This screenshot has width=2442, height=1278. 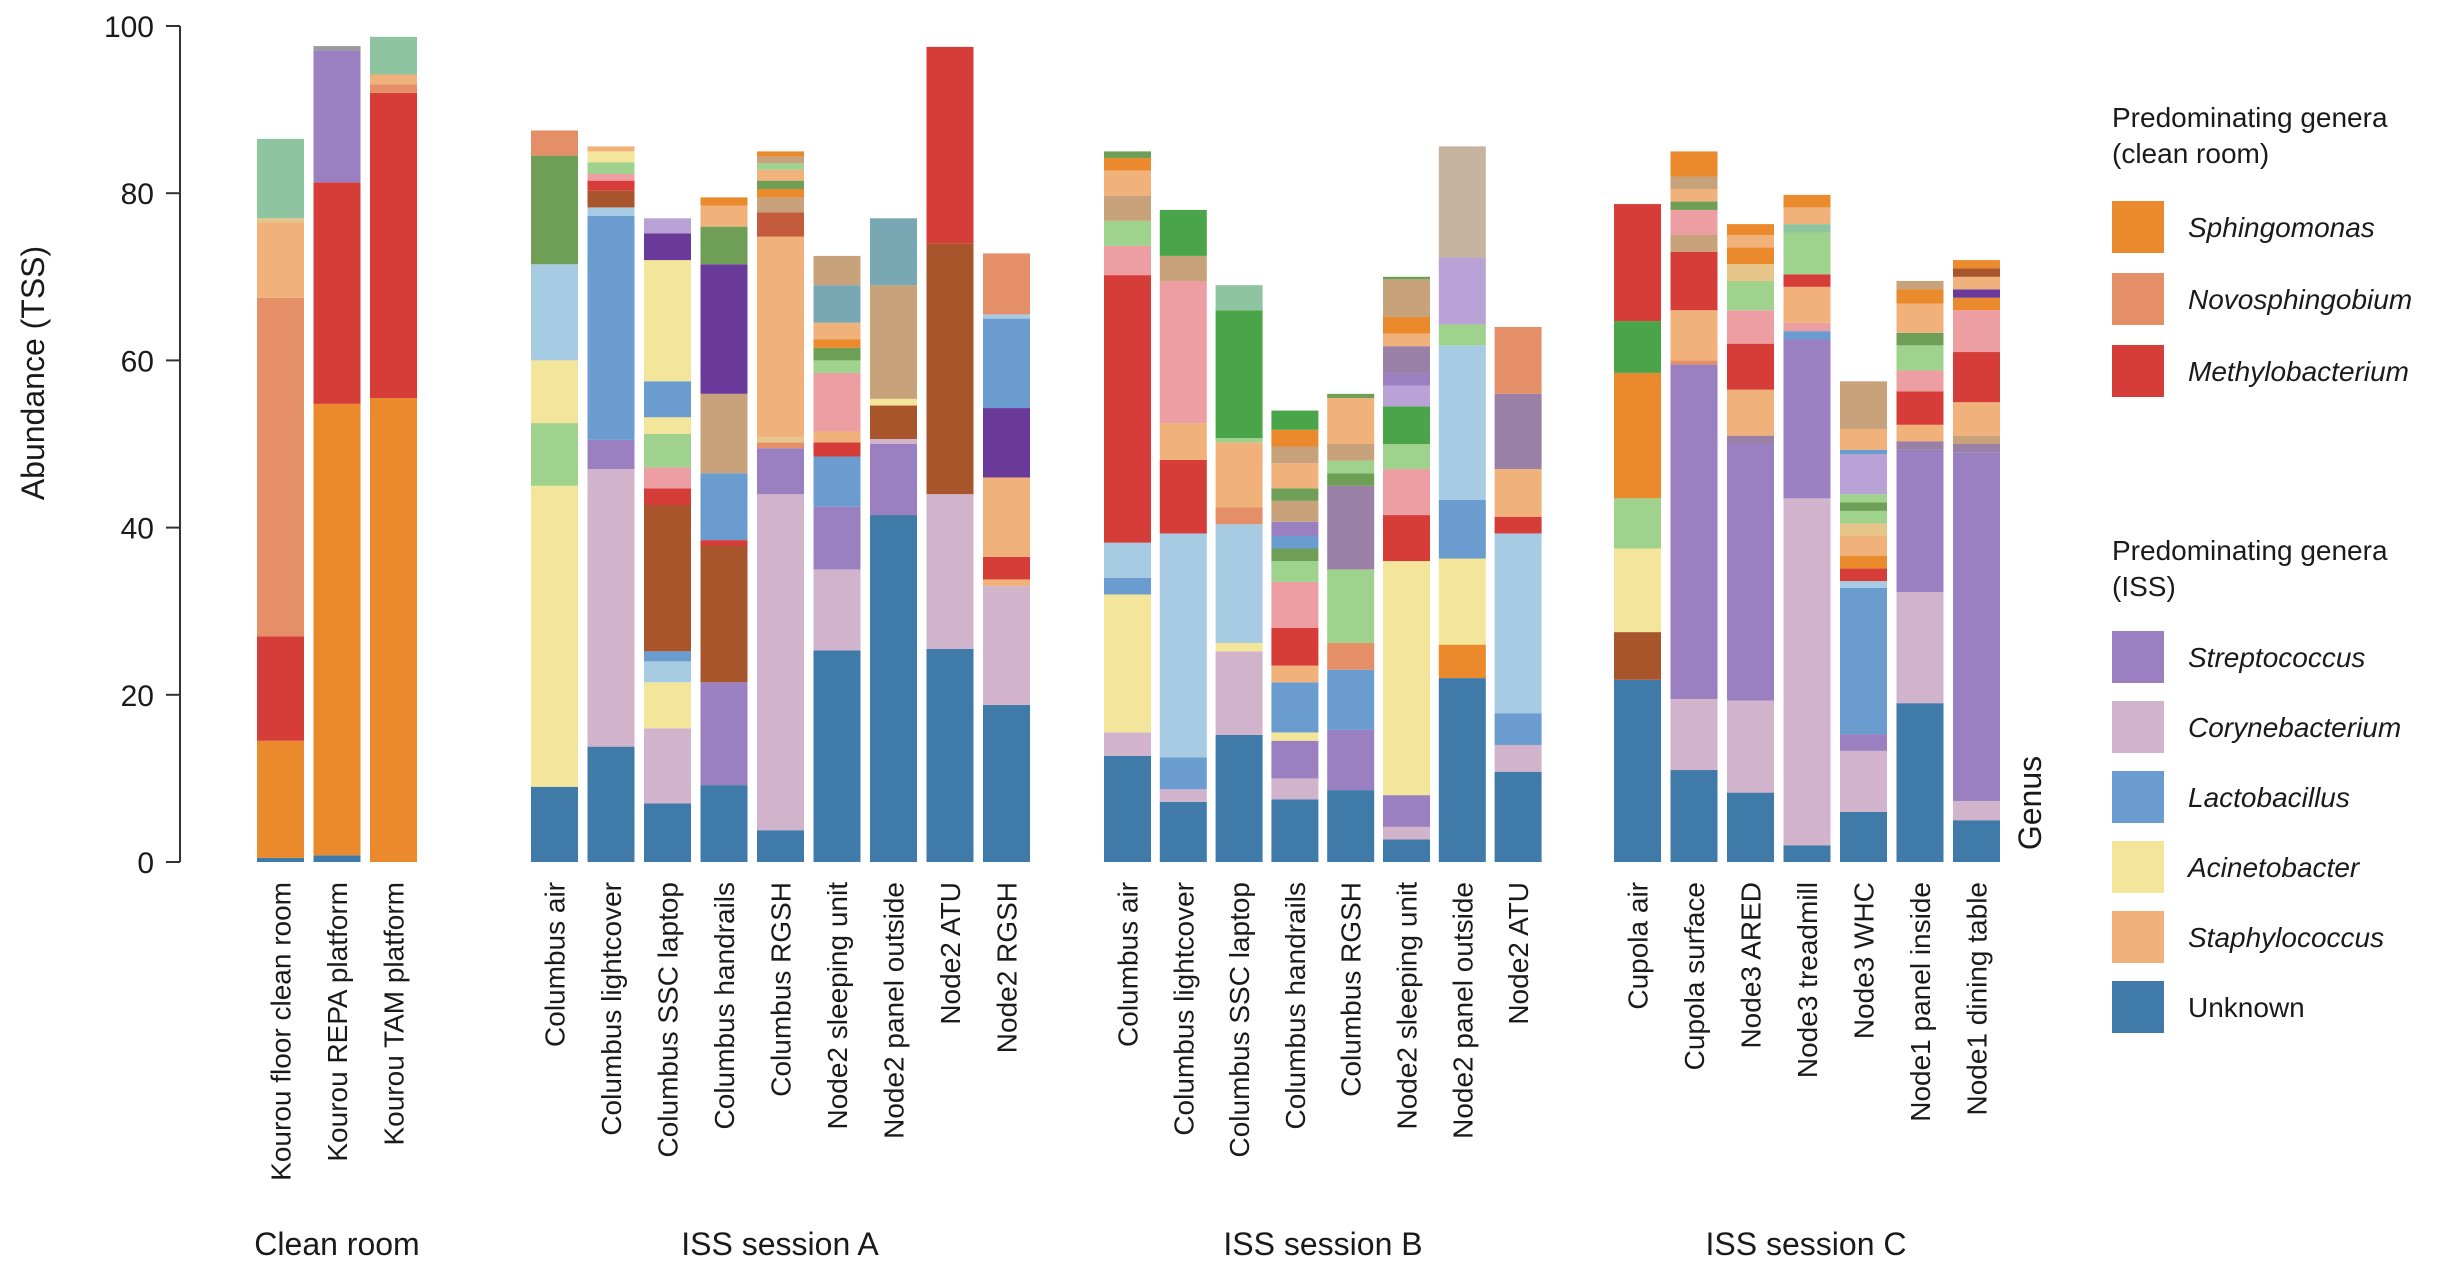 I want to click on x-tick-label: Columbus lightcover, so click(x=611, y=1009).